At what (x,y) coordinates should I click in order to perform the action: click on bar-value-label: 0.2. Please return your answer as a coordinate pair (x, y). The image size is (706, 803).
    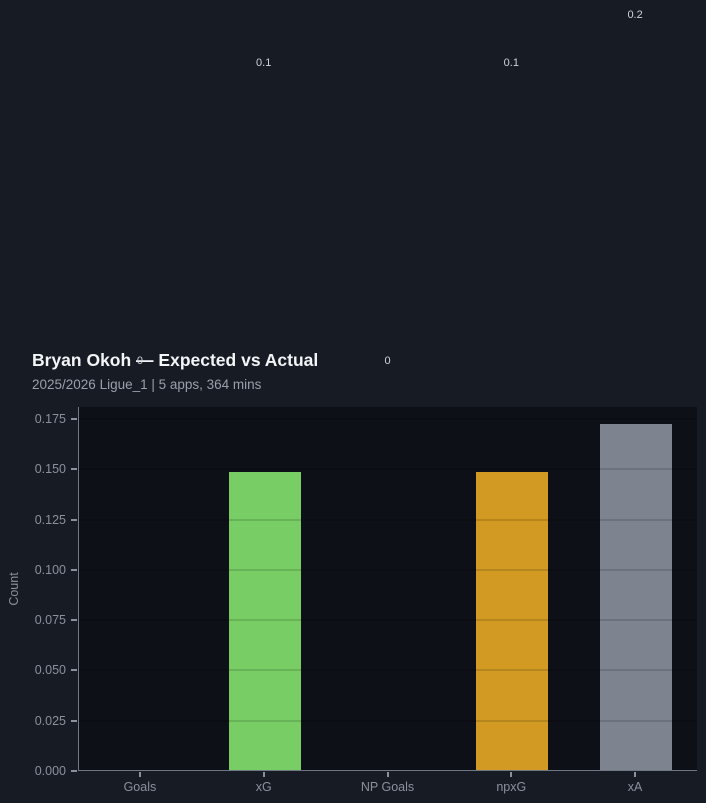
    Looking at the image, I should click on (635, 15).